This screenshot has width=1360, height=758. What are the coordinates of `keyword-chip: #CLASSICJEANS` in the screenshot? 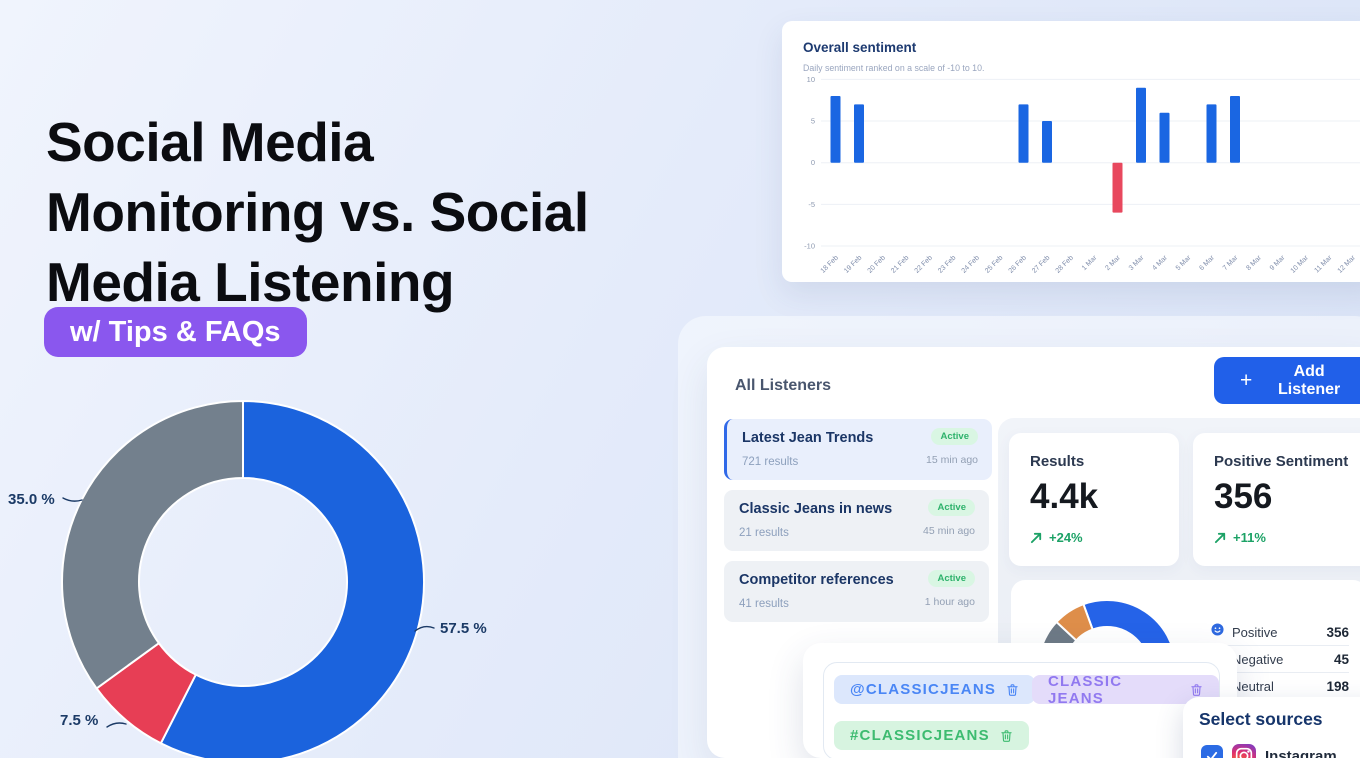 It's located at (931, 735).